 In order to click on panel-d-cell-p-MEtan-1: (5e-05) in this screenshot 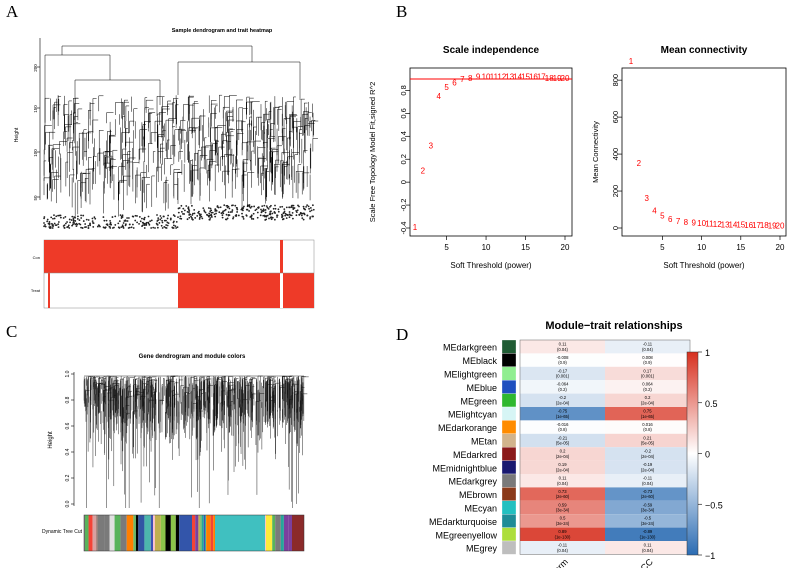, I will do `click(648, 443)`.